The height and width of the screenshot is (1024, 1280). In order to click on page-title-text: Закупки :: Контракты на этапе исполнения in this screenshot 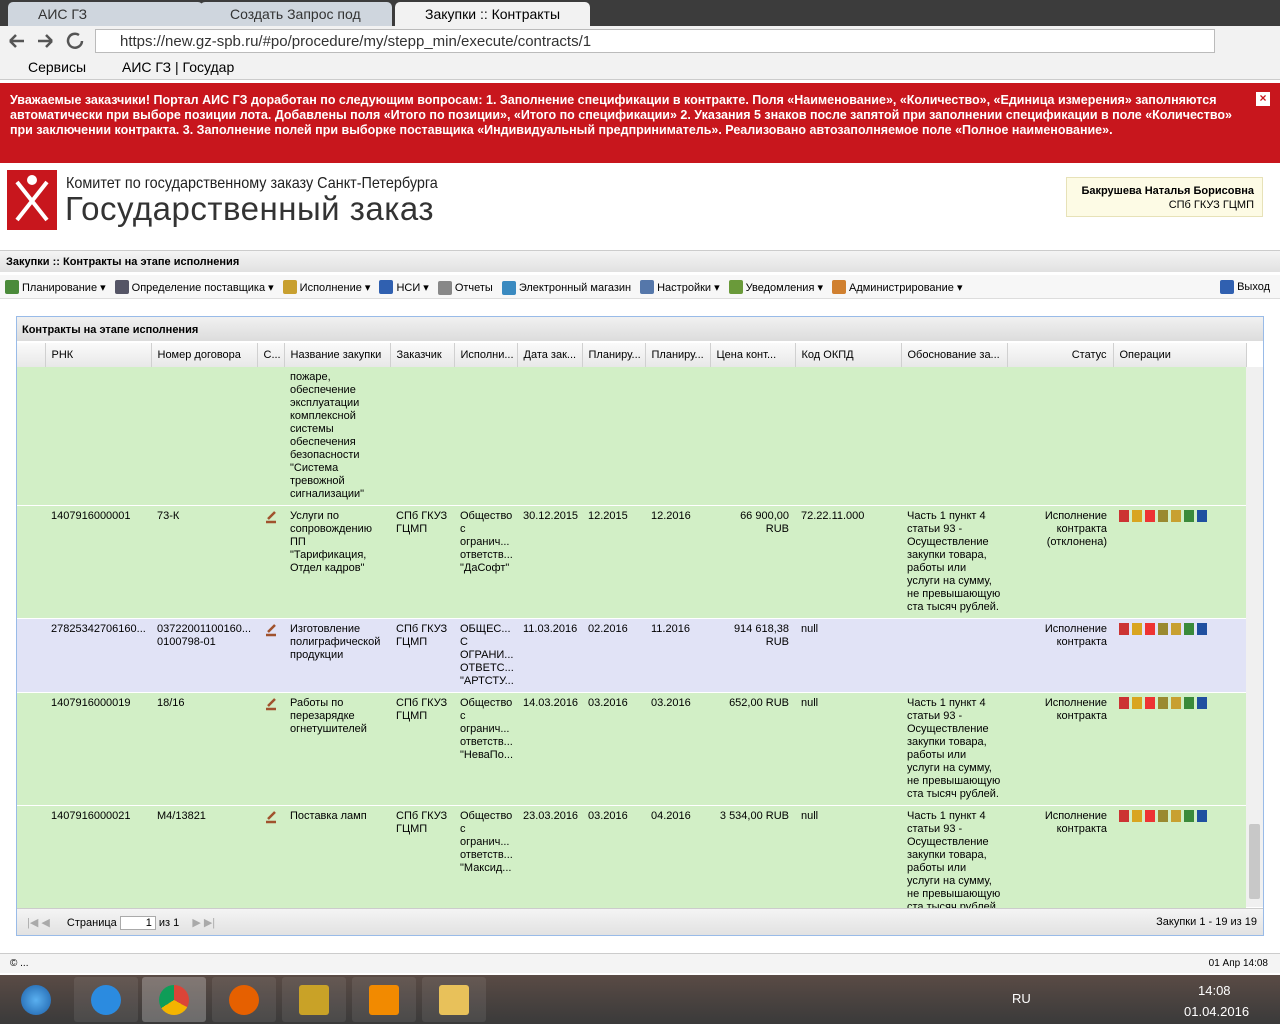, I will do `click(123, 262)`.